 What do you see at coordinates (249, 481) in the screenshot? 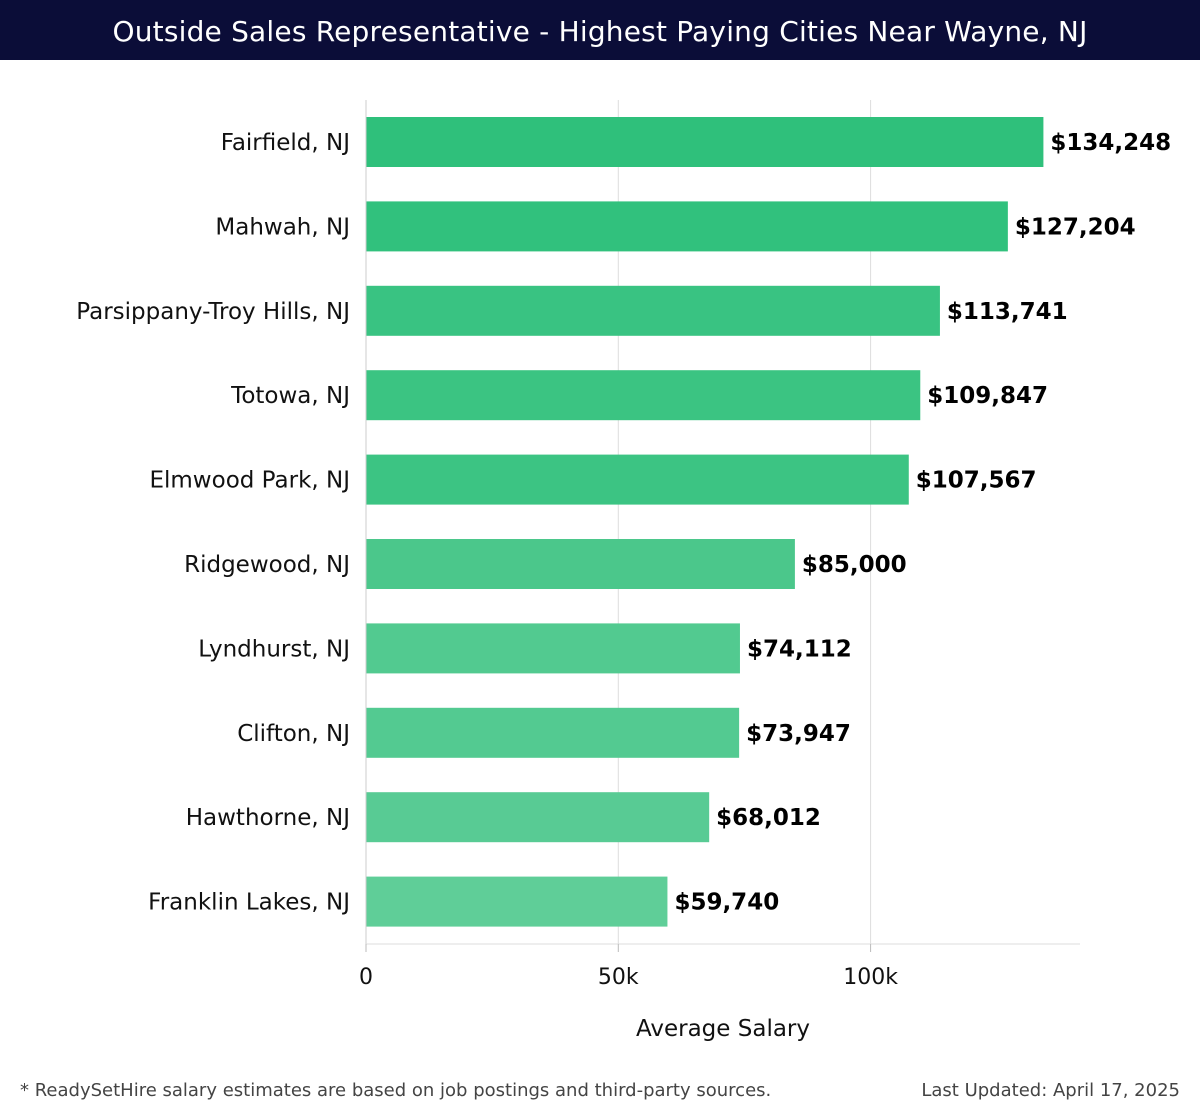
I see `category-label: Elmwood Park, NJ` at bounding box center [249, 481].